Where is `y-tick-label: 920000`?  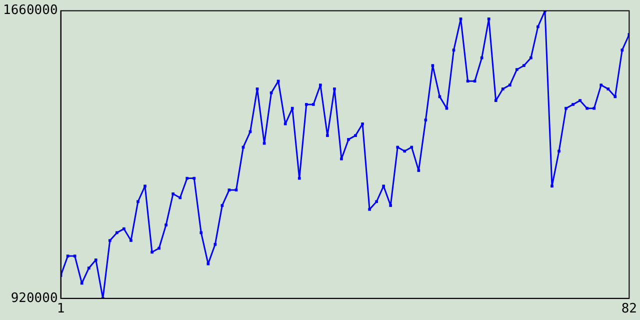
y-tick-label: 920000 is located at coordinates (34, 298).